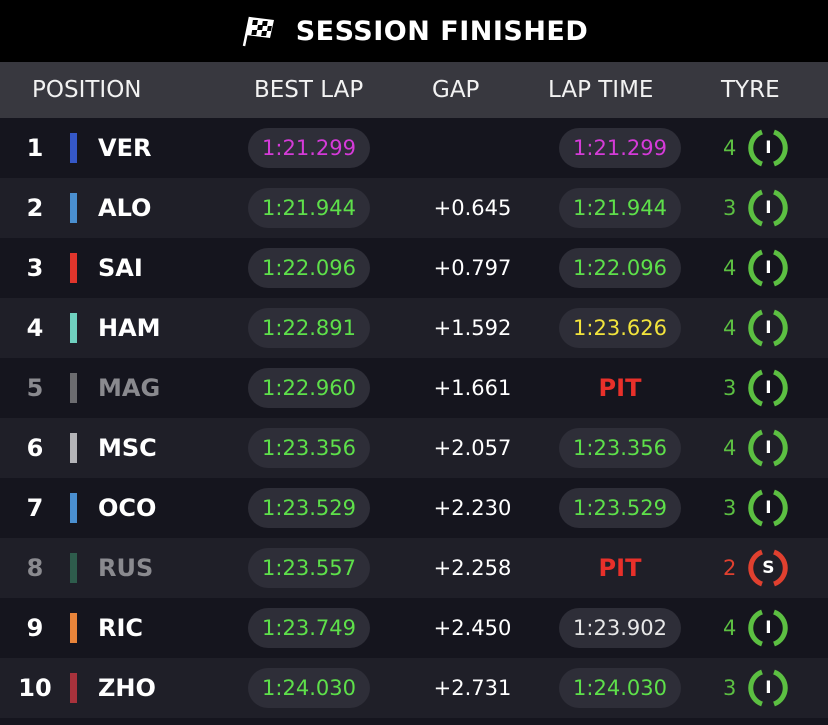  What do you see at coordinates (35, 508) in the screenshot?
I see `position-number: 7` at bounding box center [35, 508].